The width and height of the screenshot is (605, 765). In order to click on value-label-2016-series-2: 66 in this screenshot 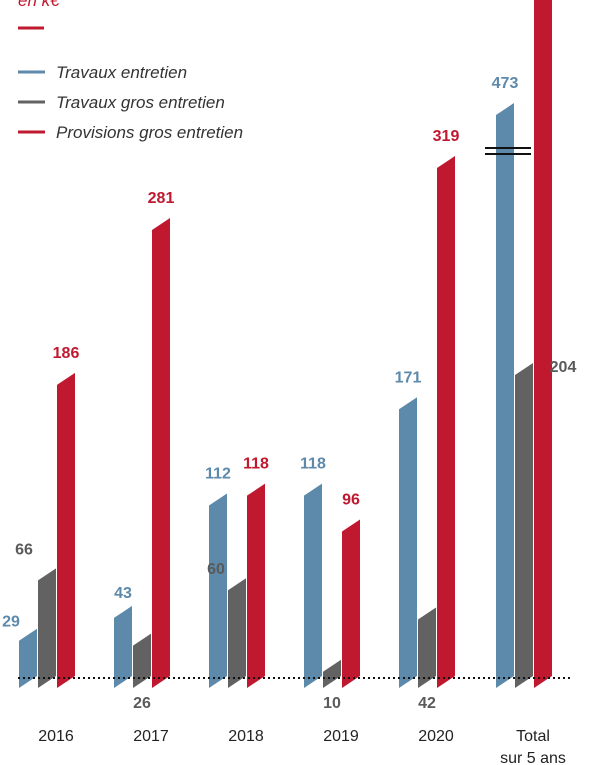, I will do `click(24, 549)`.